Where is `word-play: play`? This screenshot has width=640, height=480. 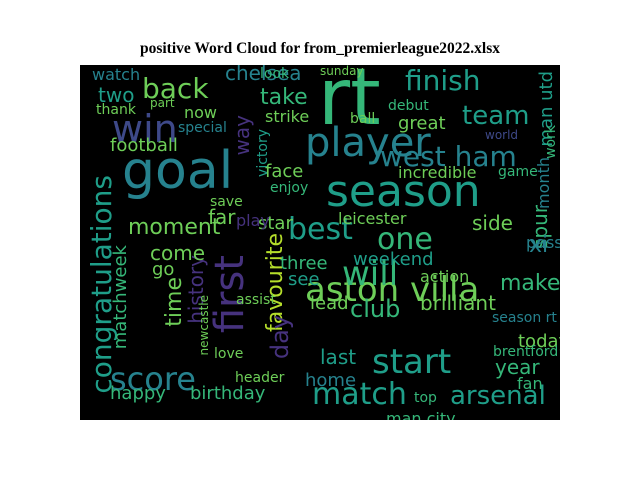
word-play: play is located at coordinates (253, 220).